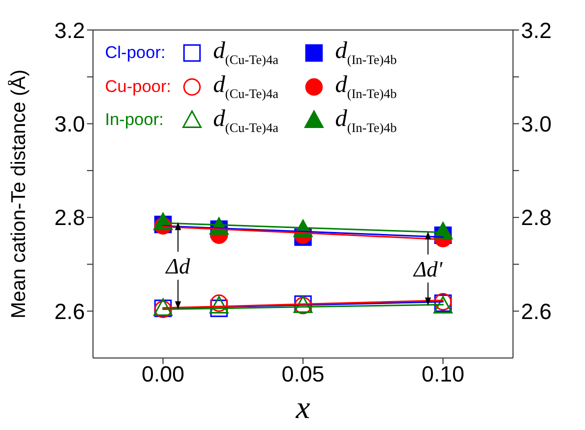 Image resolution: width=585 pixels, height=430 pixels. Describe the element at coordinates (303, 374) in the screenshot. I see `x-tick-label: 0.05` at that location.